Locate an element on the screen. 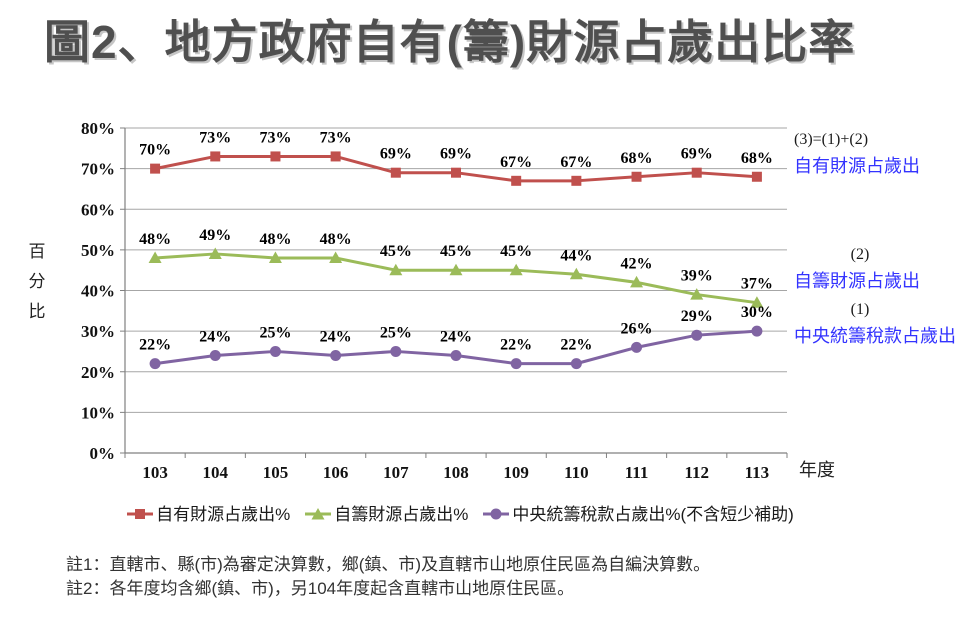  annotation-label-own-revenue: 自有財源占歲出 is located at coordinates (857, 166).